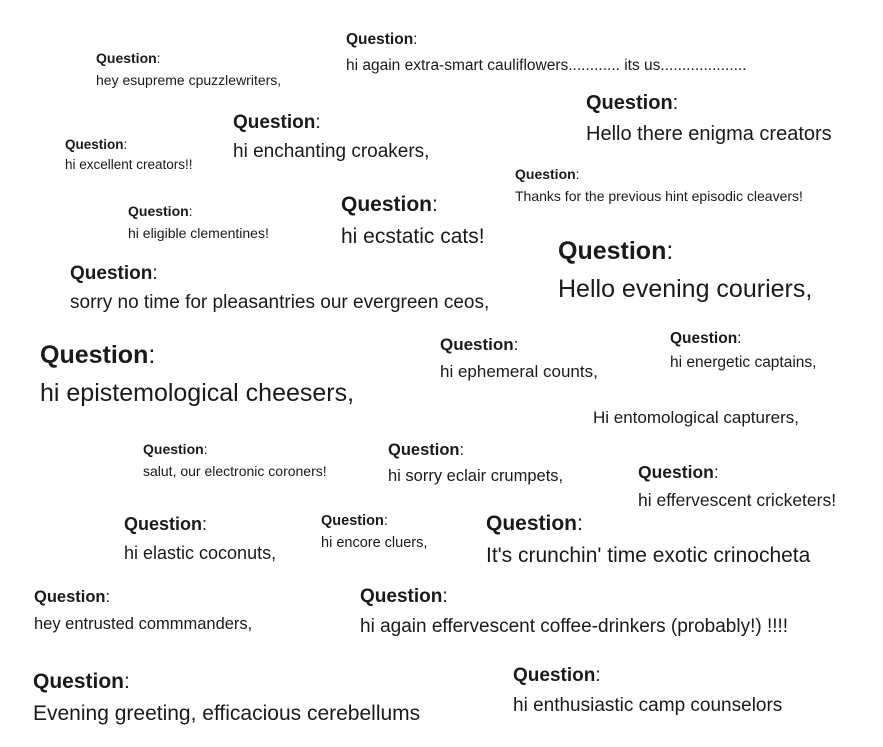 The width and height of the screenshot is (883, 747). Describe the element at coordinates (648, 705) in the screenshot. I see `question-text: hi enthusiastic camp counselors` at that location.